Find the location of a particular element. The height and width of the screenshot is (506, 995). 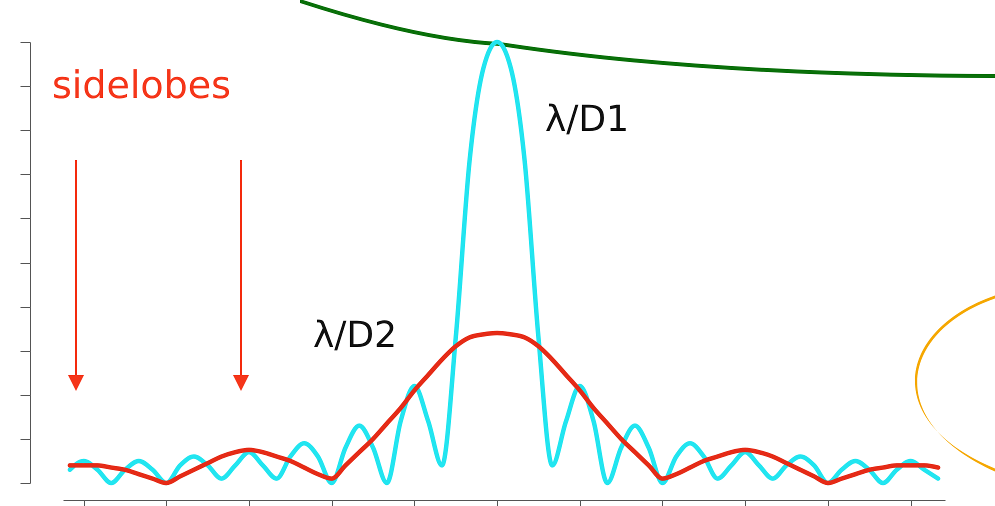

annotation: sidelobes is located at coordinates (141, 85).